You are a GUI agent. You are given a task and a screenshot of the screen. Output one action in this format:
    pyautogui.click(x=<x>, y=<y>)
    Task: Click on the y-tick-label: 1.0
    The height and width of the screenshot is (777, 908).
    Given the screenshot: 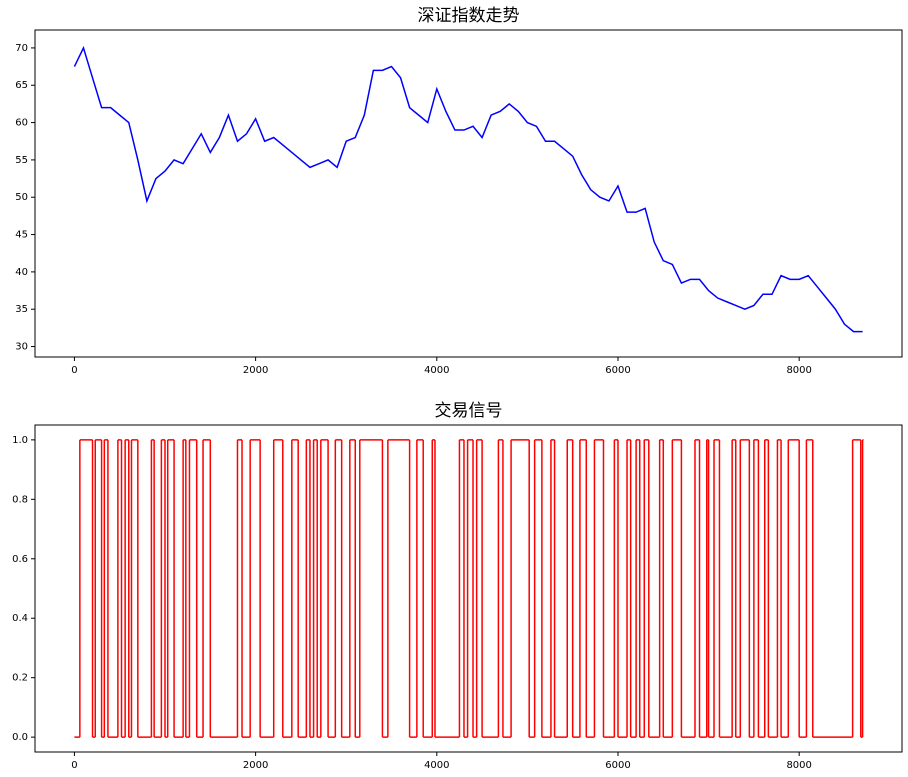 What is the action you would take?
    pyautogui.click(x=20, y=440)
    